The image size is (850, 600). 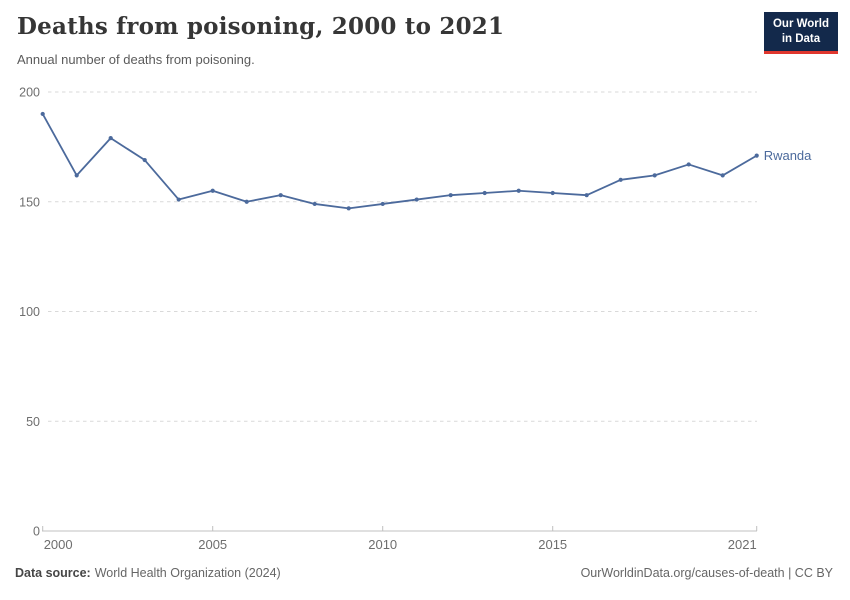 I want to click on x-axis-tick-label: 2000, so click(x=58, y=544).